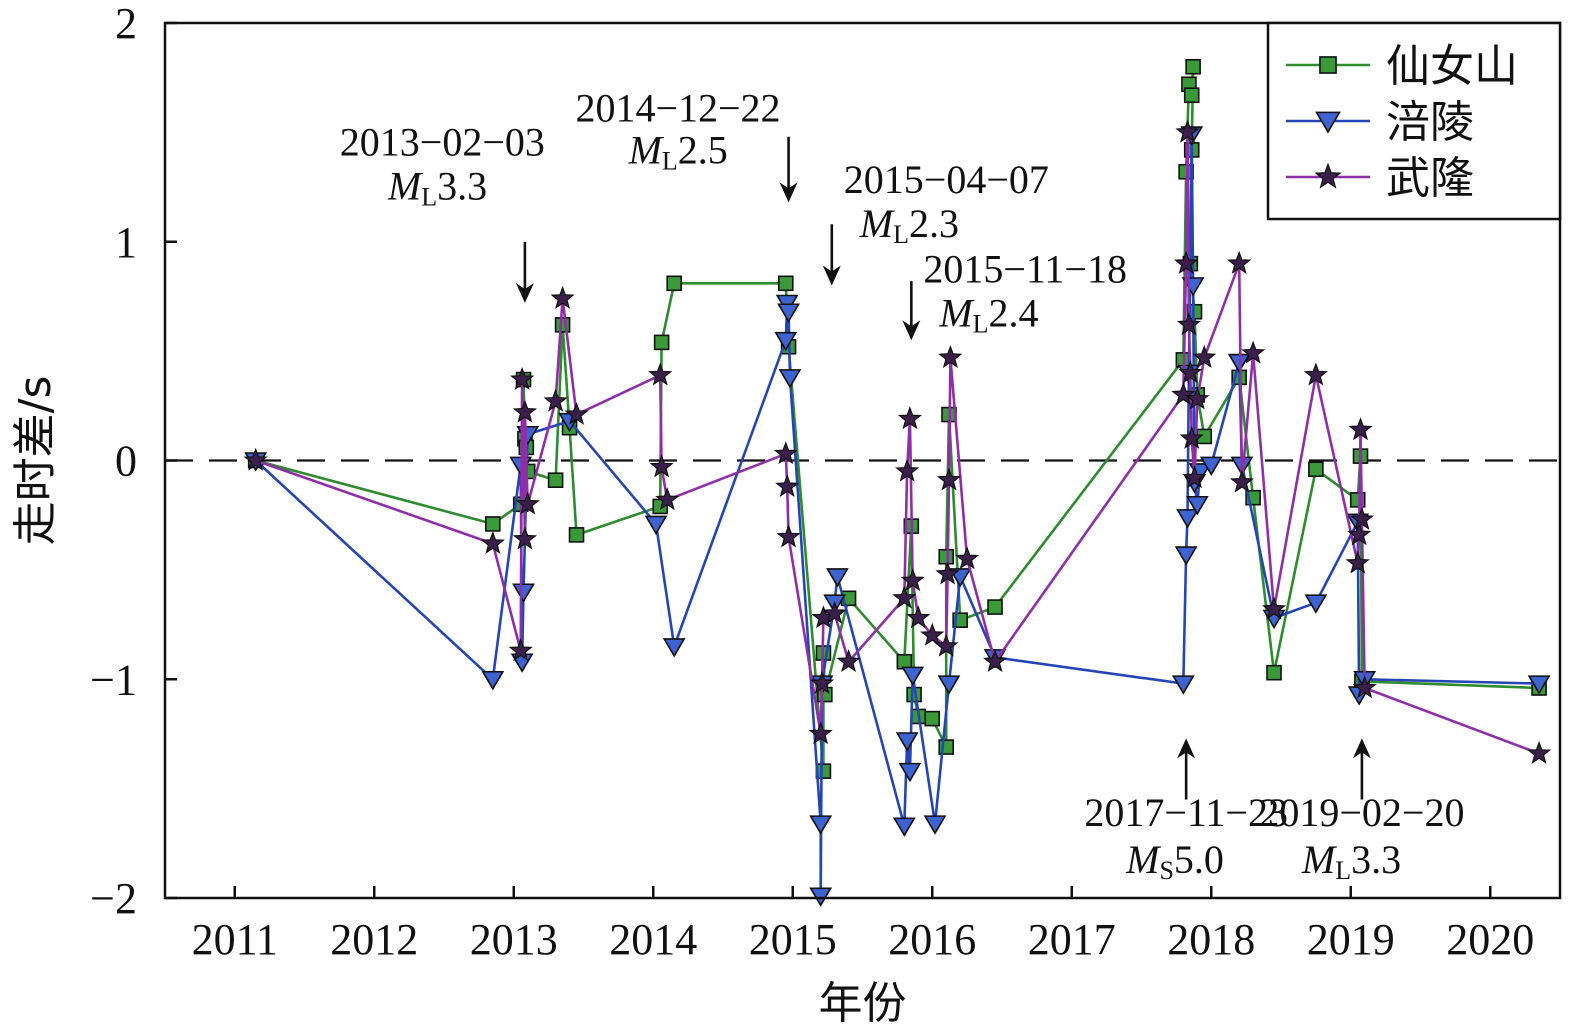  What do you see at coordinates (1430, 178) in the screenshot?
I see `legend-label: 武隆` at bounding box center [1430, 178].